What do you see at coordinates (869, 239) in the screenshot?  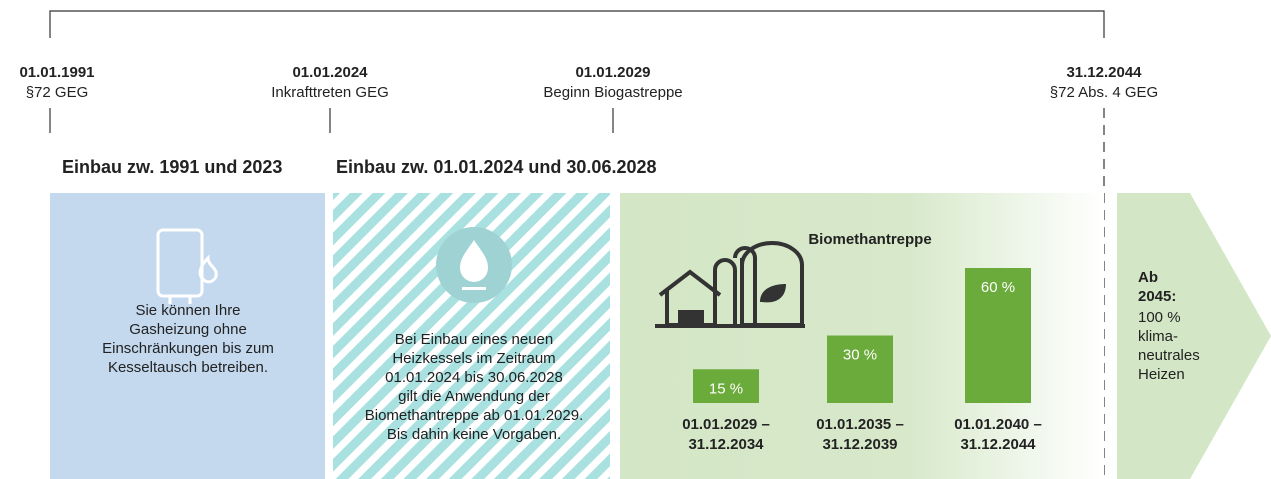 I see `biomethane-title: Biomethantreppe` at bounding box center [869, 239].